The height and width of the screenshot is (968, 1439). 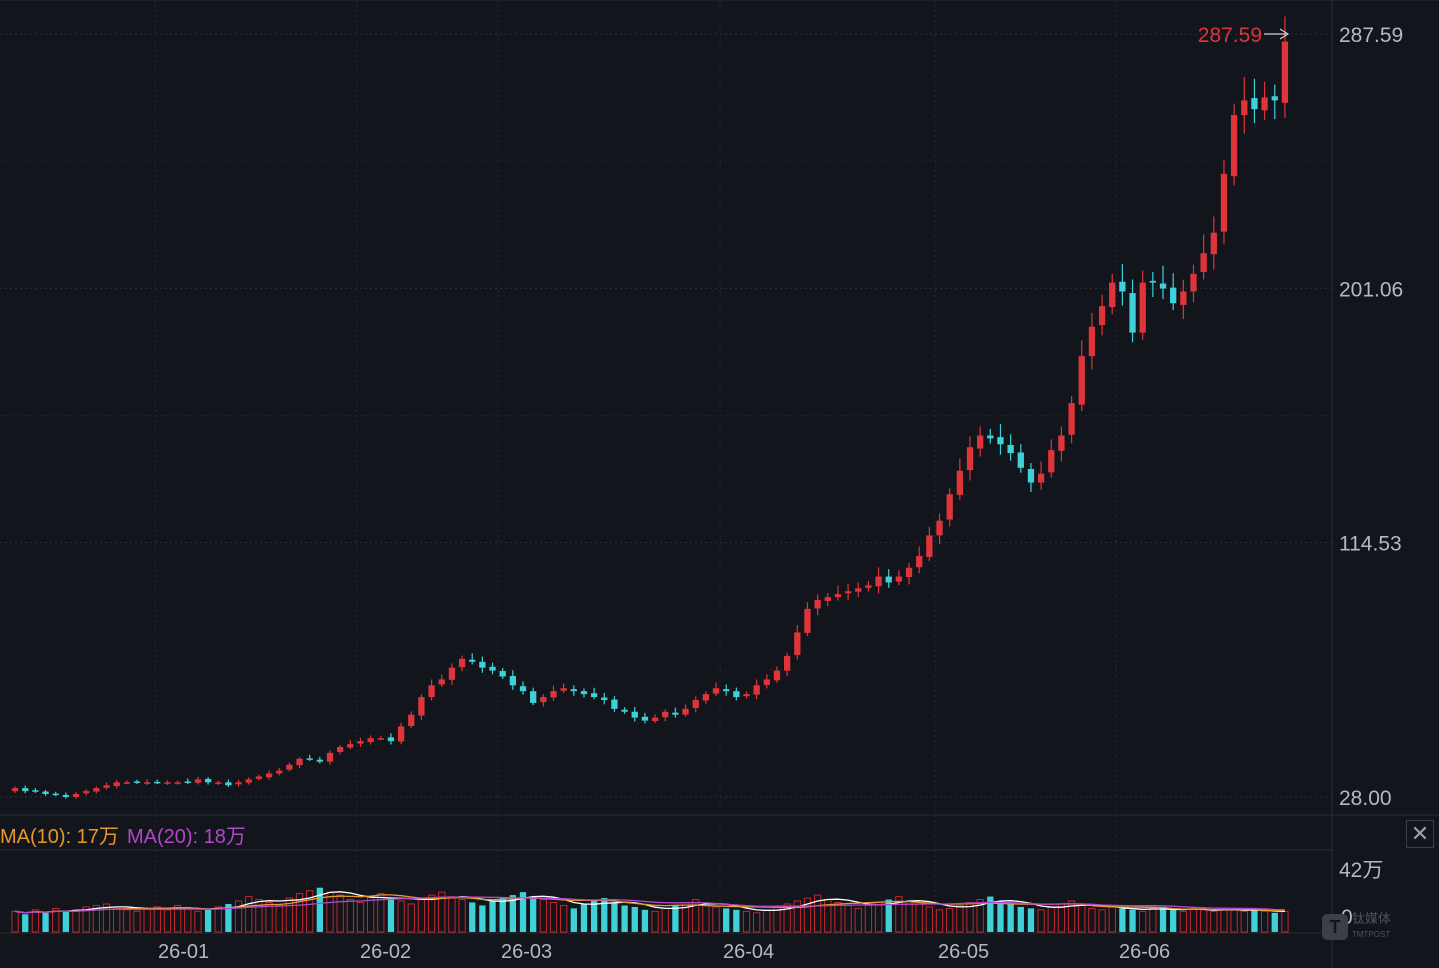 What do you see at coordinates (1371, 934) in the screenshot?
I see `watermark-subtext: TMTPOST` at bounding box center [1371, 934].